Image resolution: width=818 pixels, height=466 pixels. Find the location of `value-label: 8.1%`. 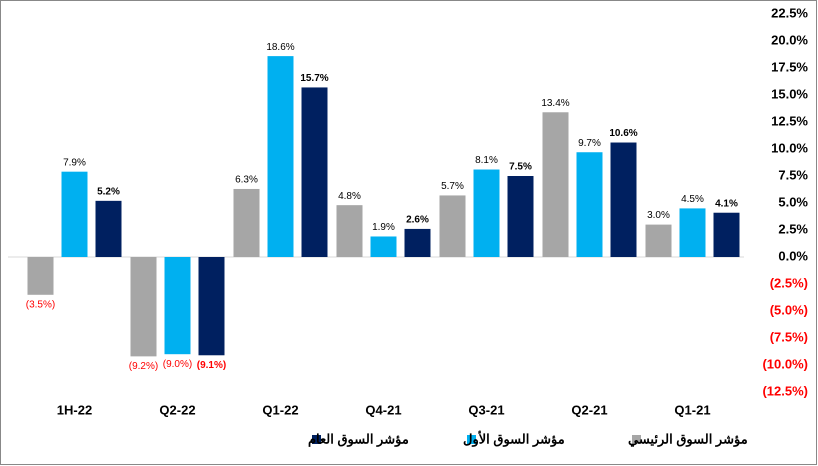

value-label: 8.1% is located at coordinates (486, 160).